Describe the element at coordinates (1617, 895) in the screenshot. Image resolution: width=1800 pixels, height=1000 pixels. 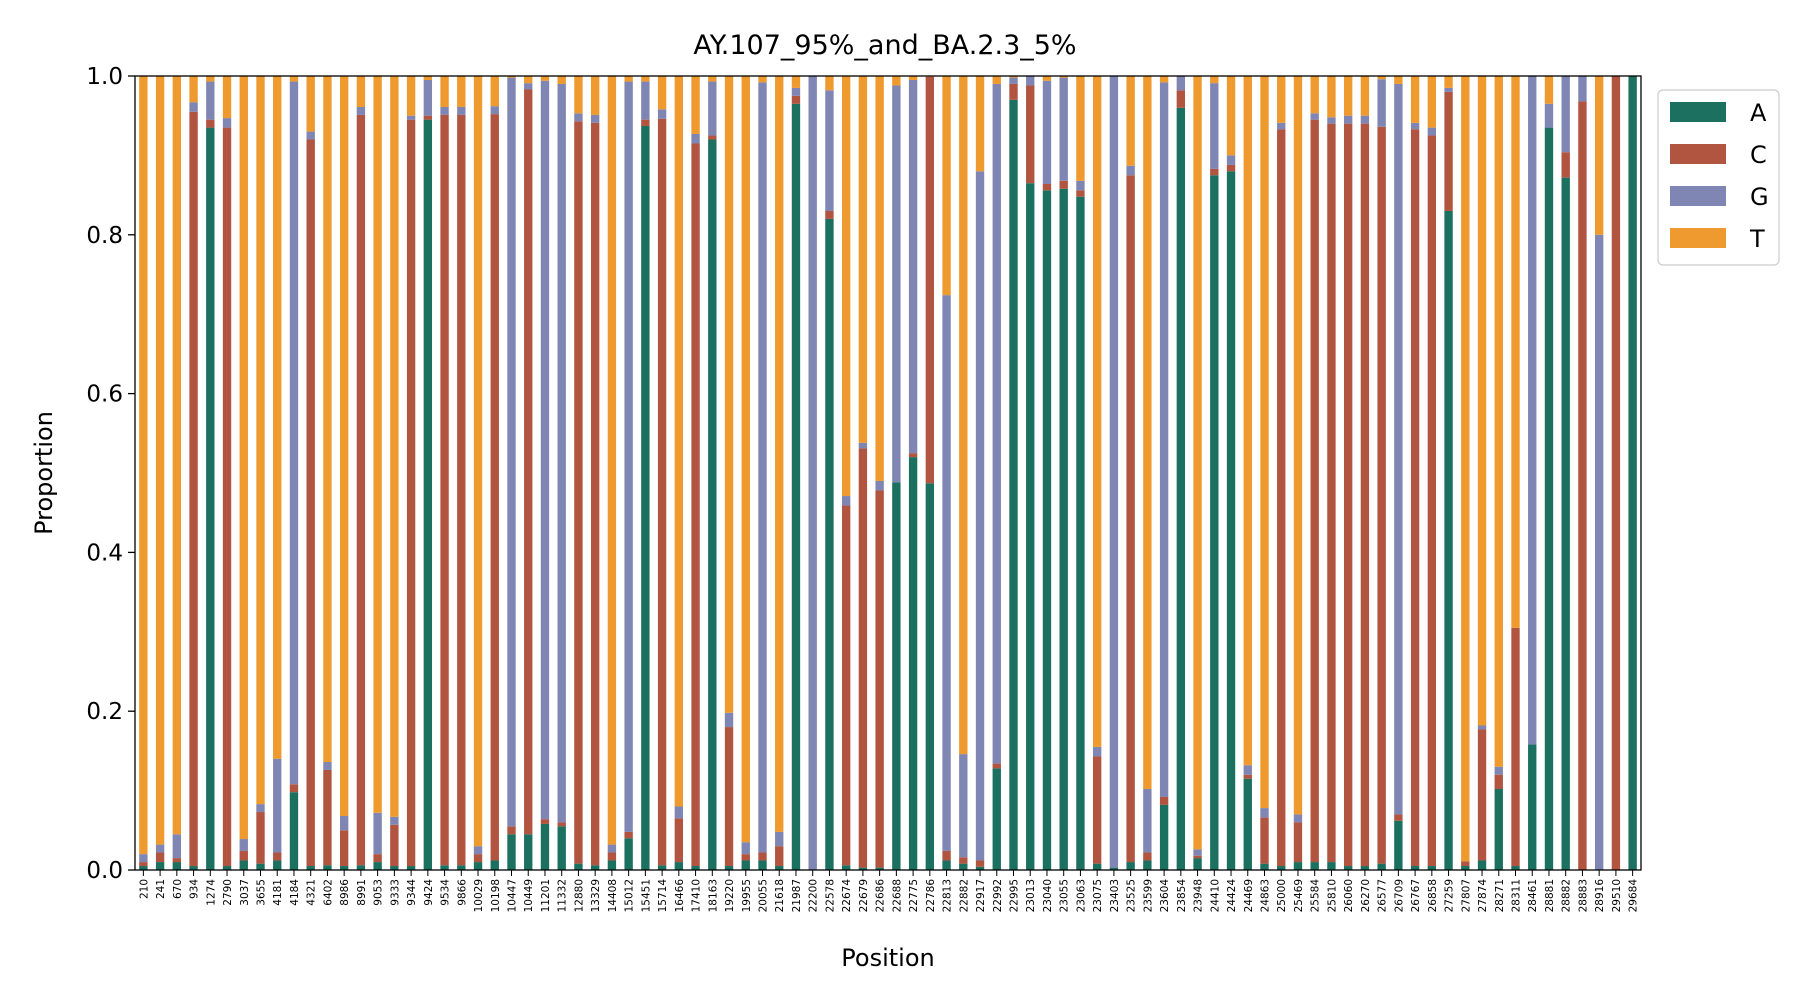
I see `x-tick-label: 29510` at that location.